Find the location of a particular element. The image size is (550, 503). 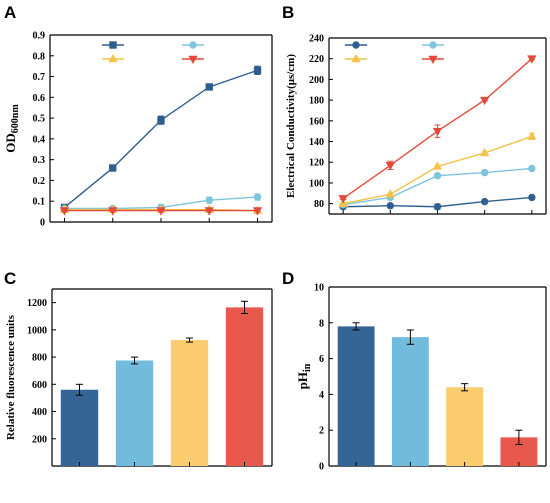

y-tick-label: 10 is located at coordinates (319, 288).